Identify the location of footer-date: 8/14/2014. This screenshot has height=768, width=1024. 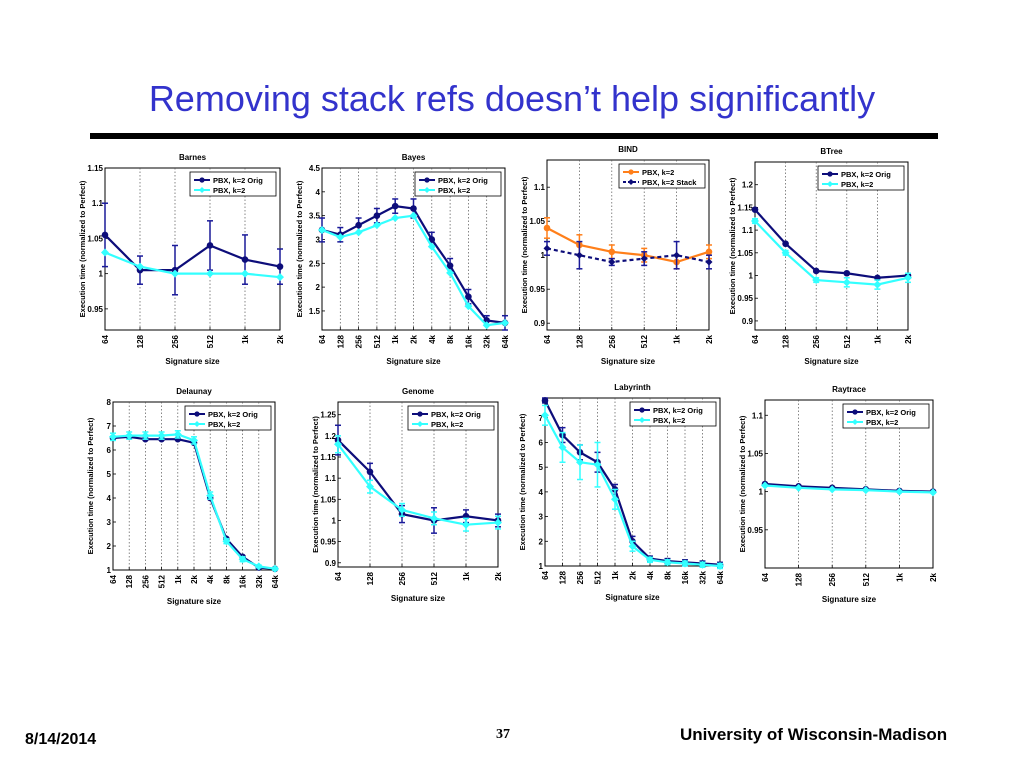
(61, 739).